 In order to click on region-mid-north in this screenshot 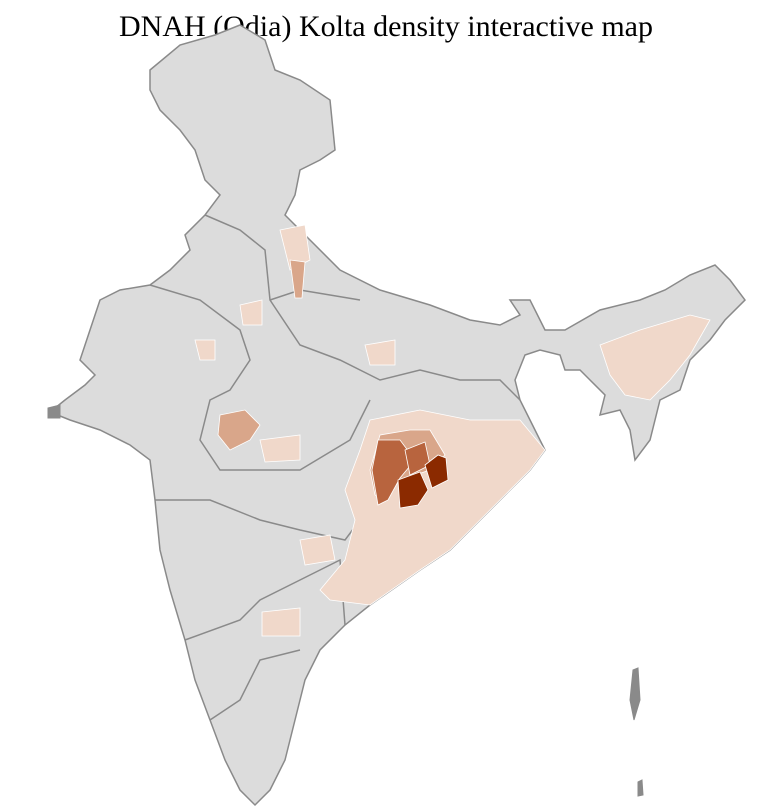, I will do `click(297, 279)`.